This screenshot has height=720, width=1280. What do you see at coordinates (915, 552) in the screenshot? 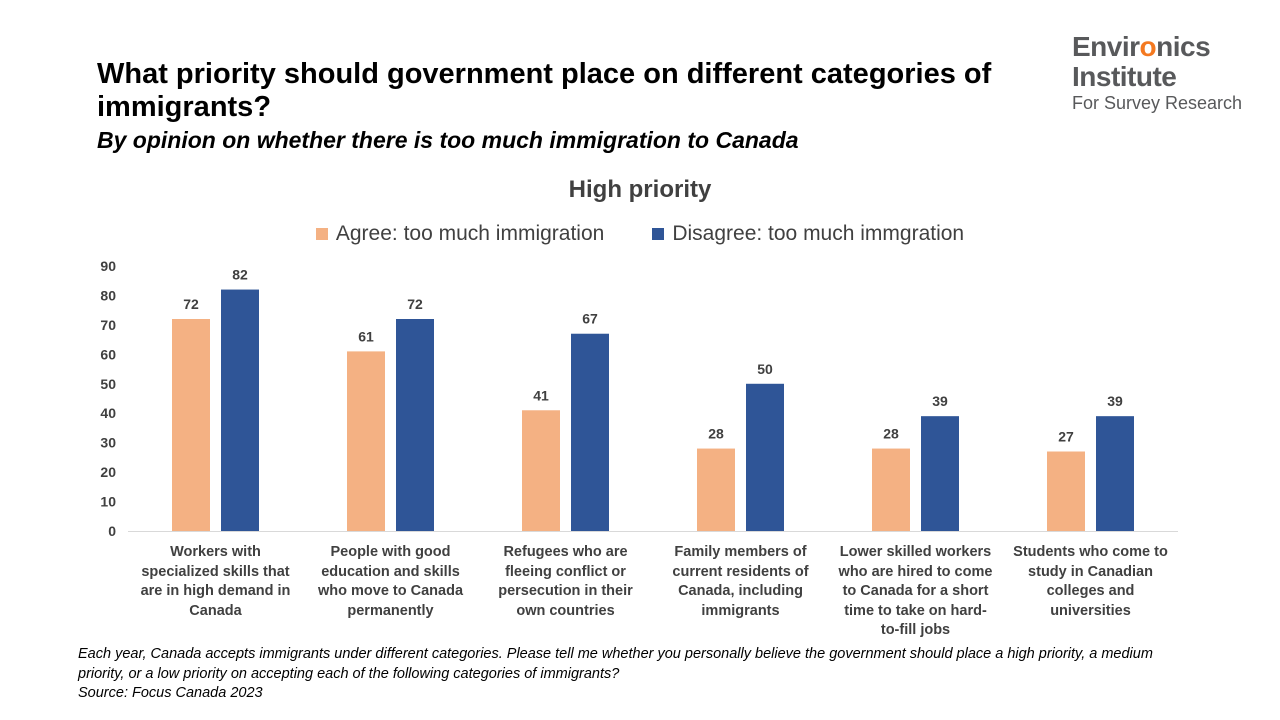
I see `x-category-label-line: Lower skilled workers` at bounding box center [915, 552].